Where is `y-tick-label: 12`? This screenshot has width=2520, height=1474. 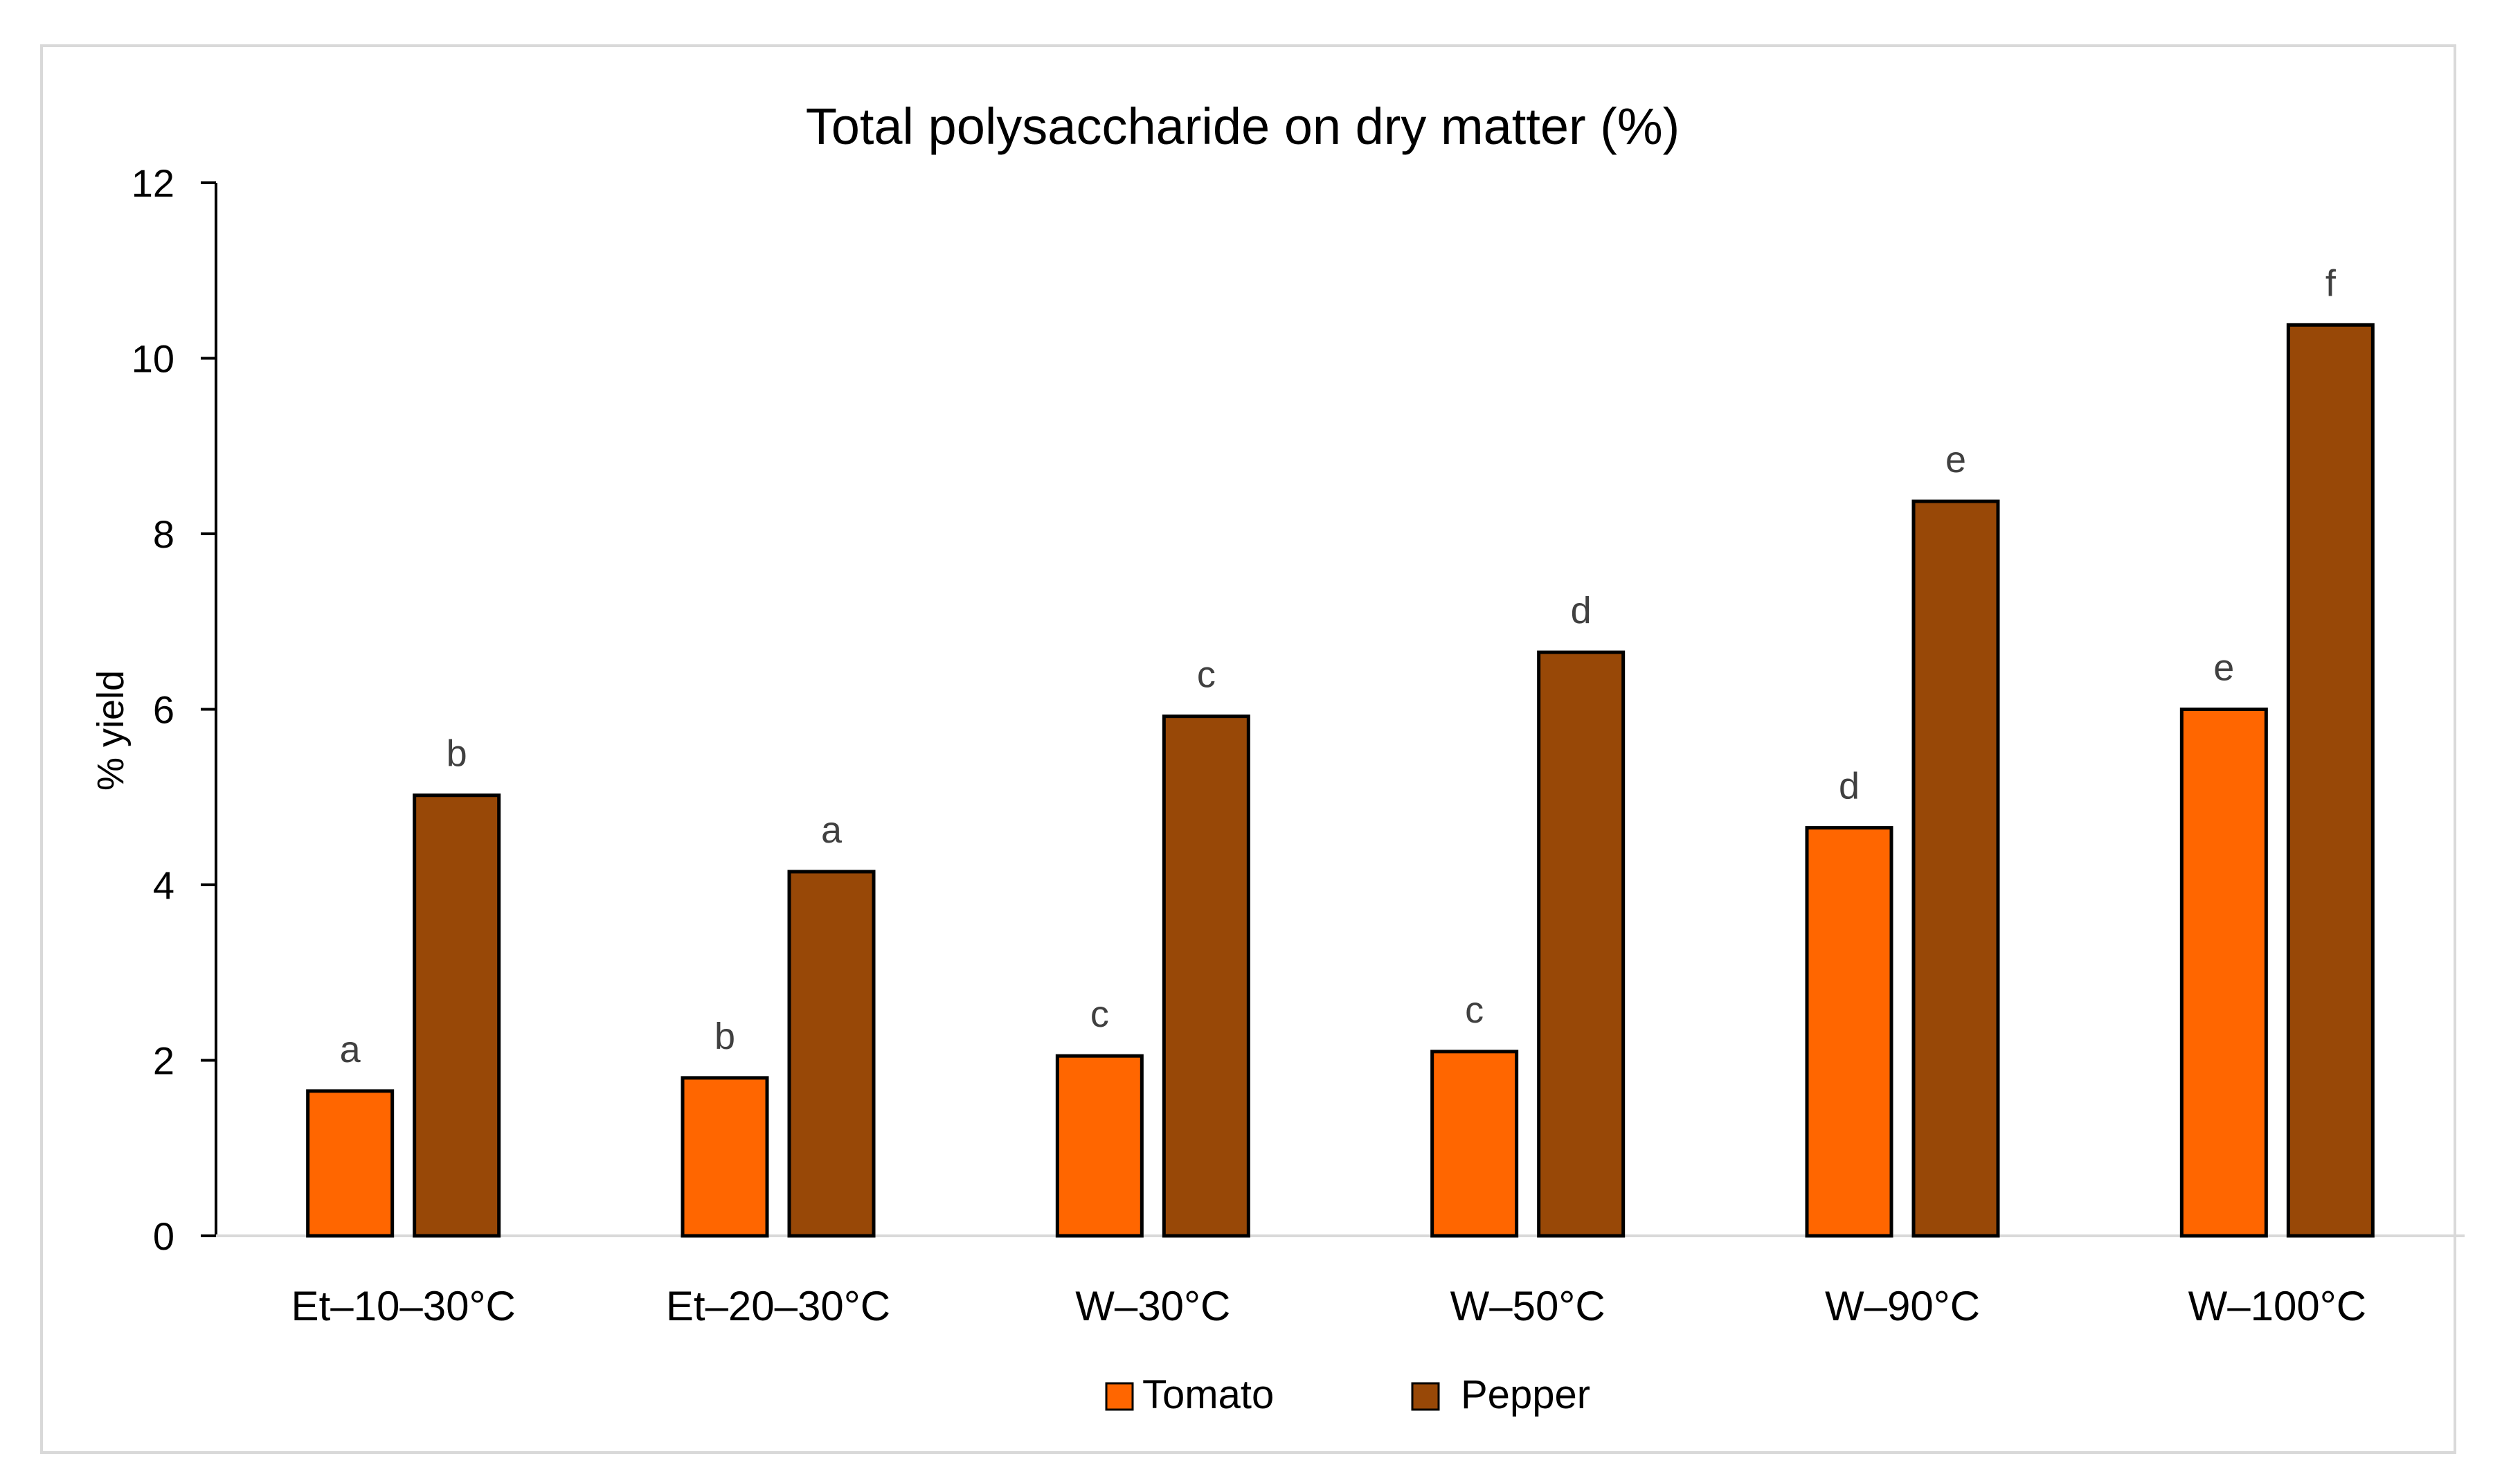 y-tick-label: 12 is located at coordinates (153, 183).